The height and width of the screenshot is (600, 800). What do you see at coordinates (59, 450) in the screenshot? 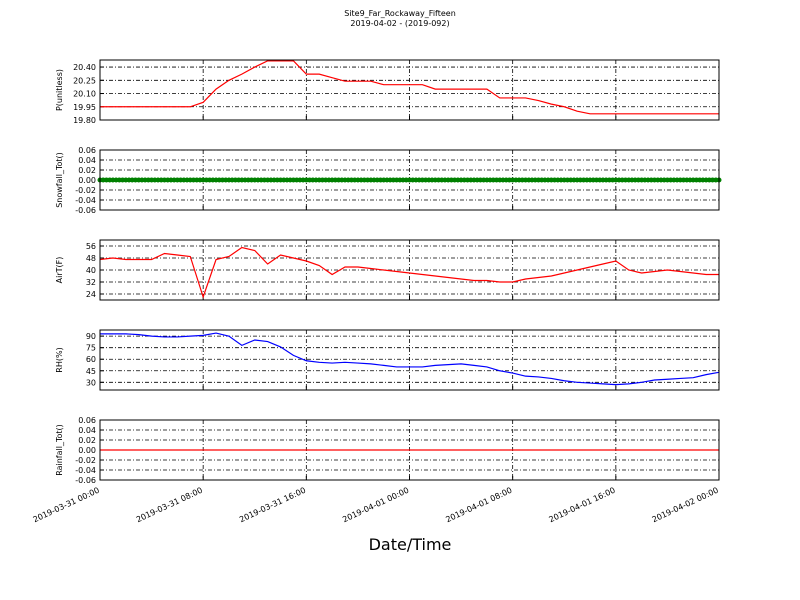
I see `y-axis-label: Rainfall_Tot()` at bounding box center [59, 450].